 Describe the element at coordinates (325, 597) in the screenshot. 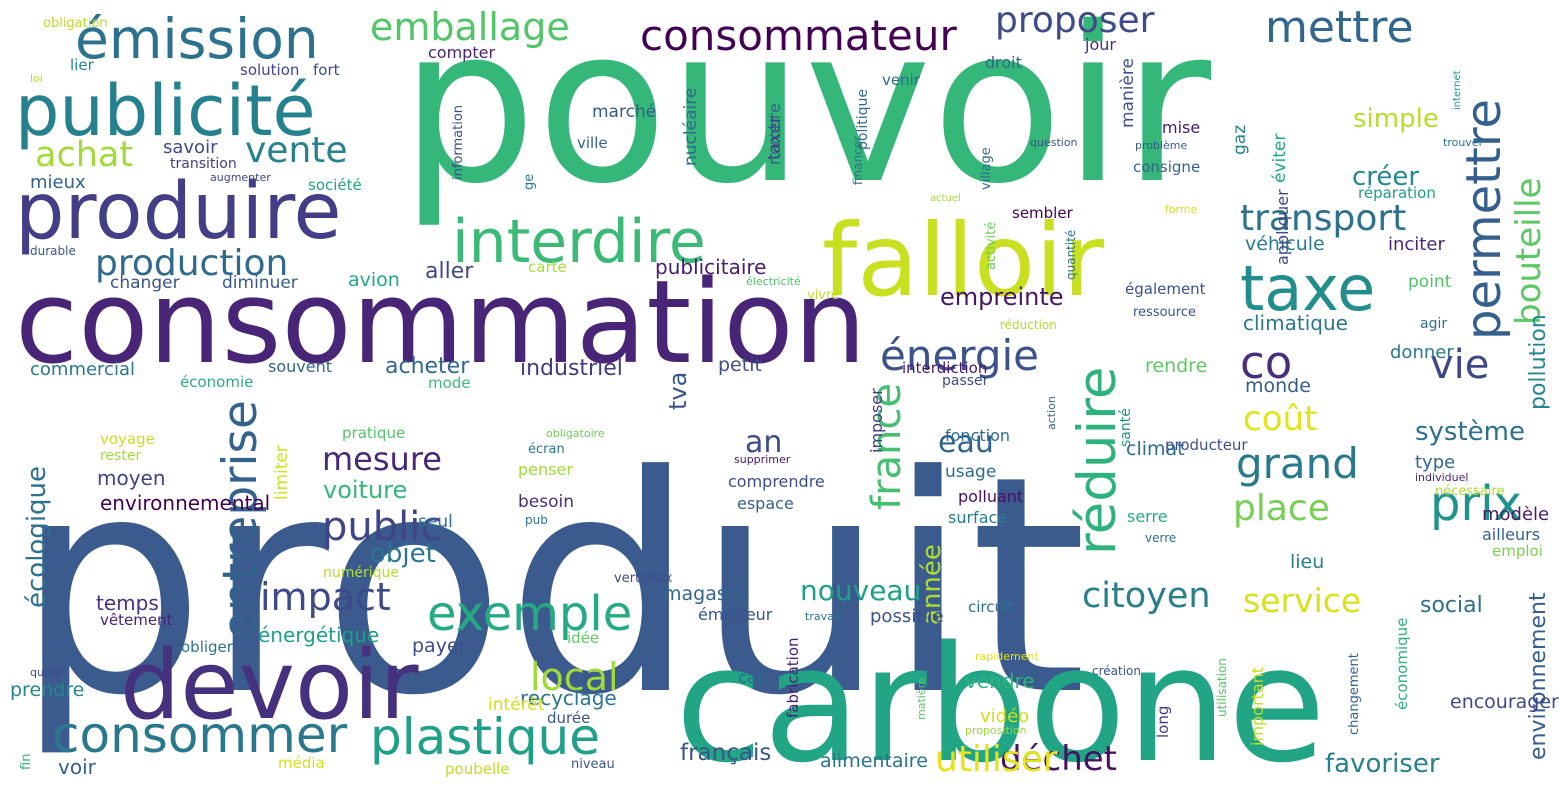

I see `word-33: impact` at that location.